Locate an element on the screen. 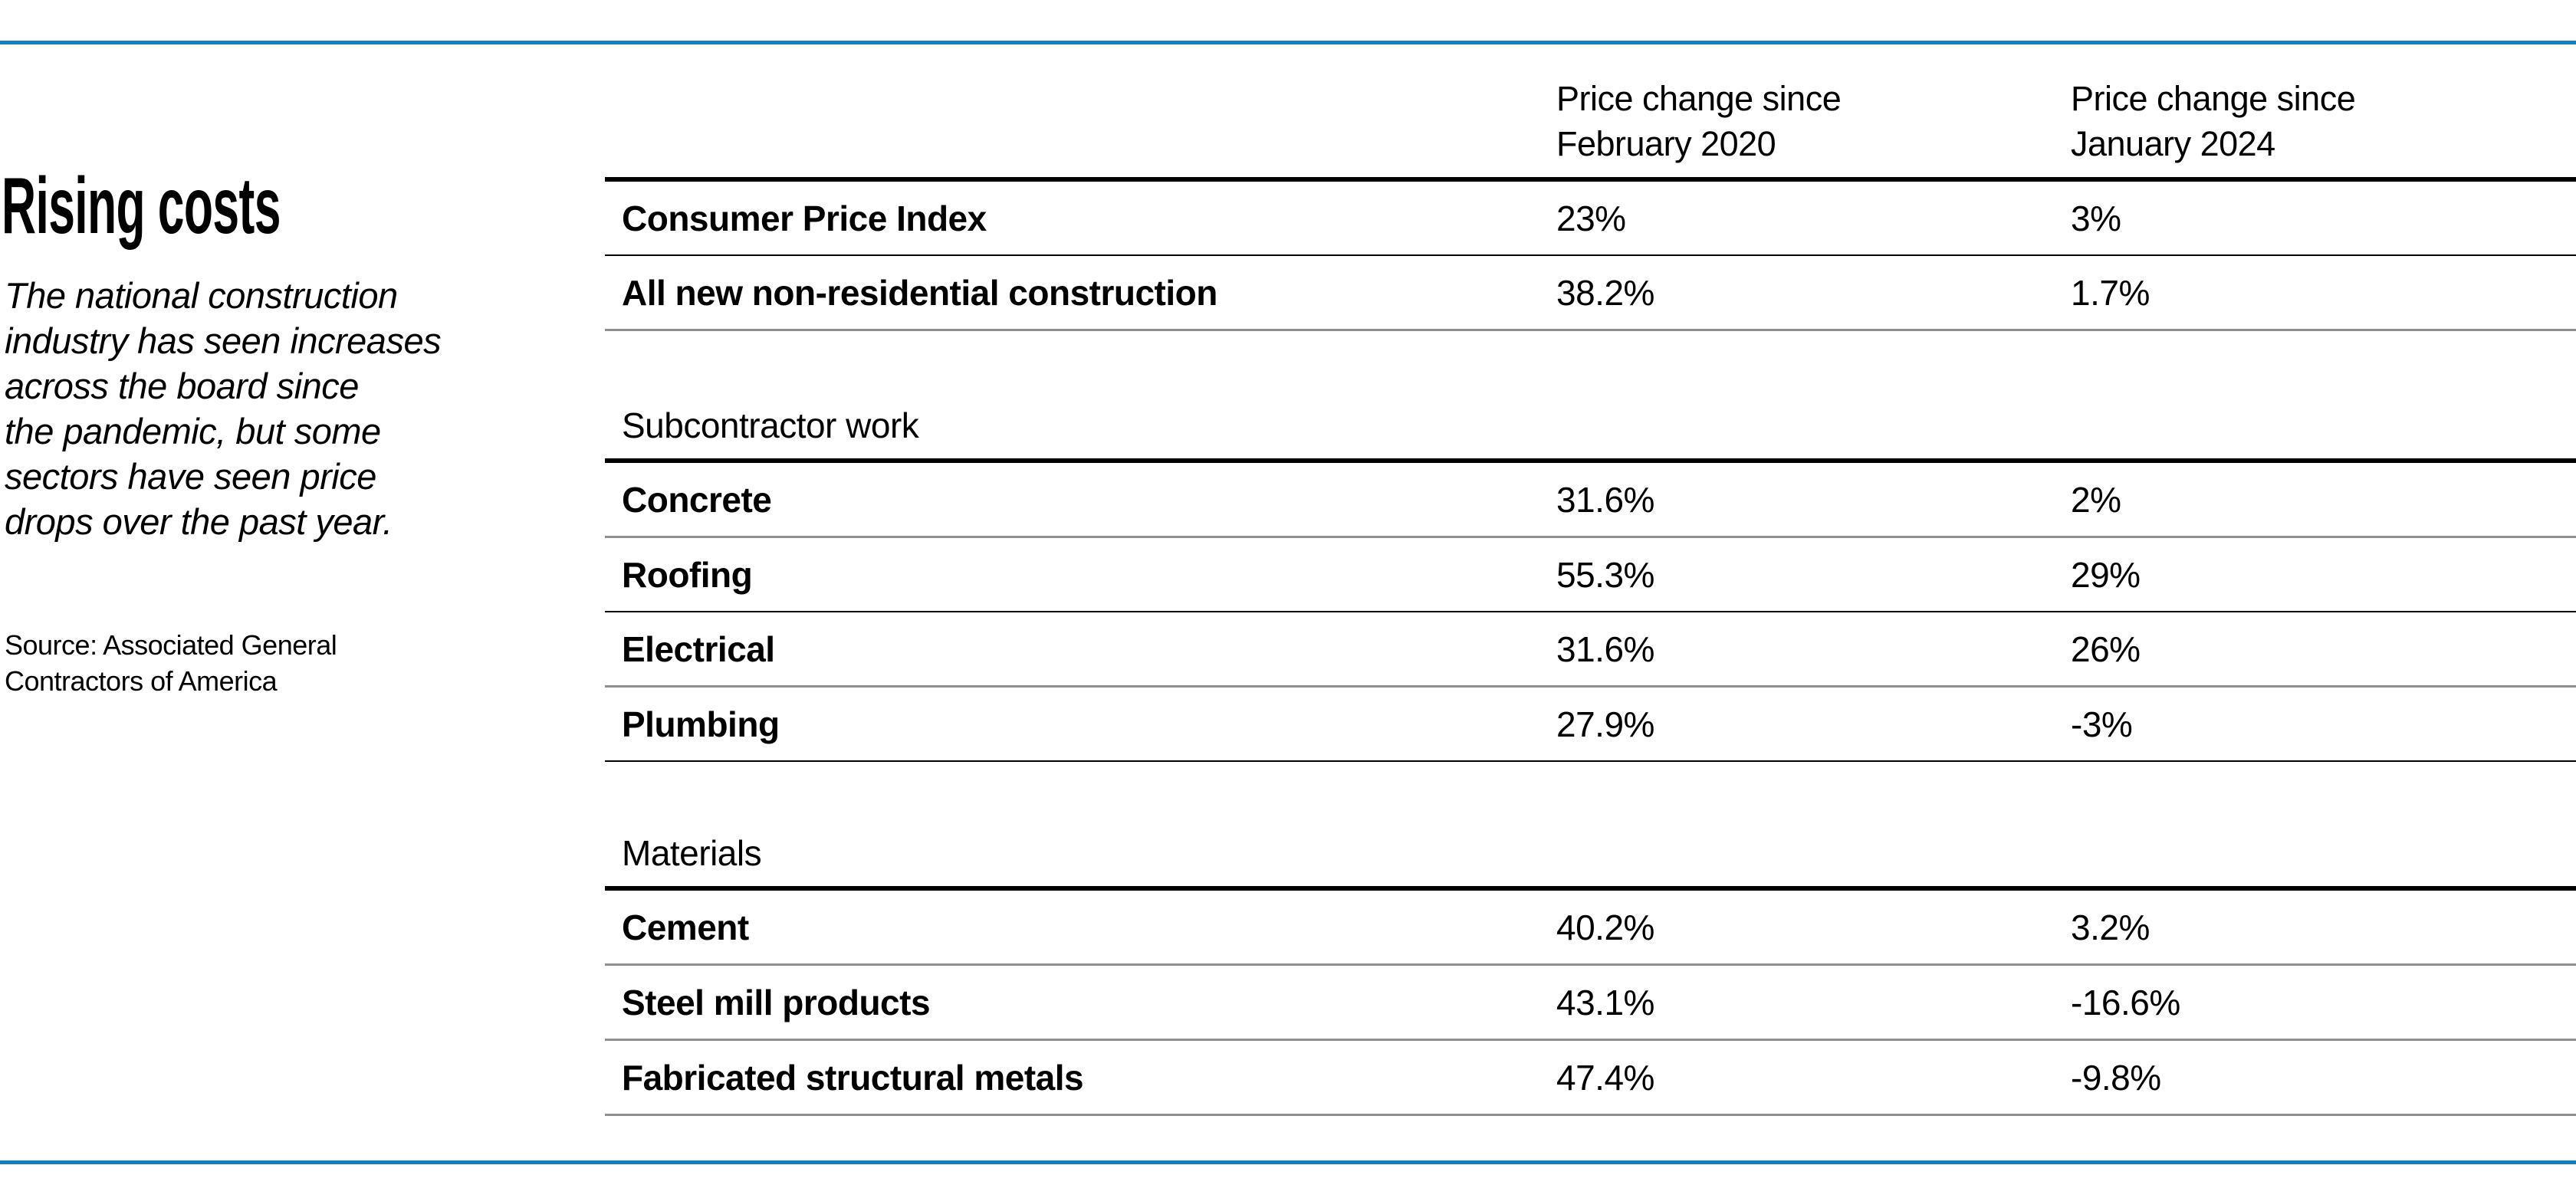 The width and height of the screenshot is (2576, 1198). table-row-plumbing: Plumbing 27.9% -3% is located at coordinates (1591, 725).